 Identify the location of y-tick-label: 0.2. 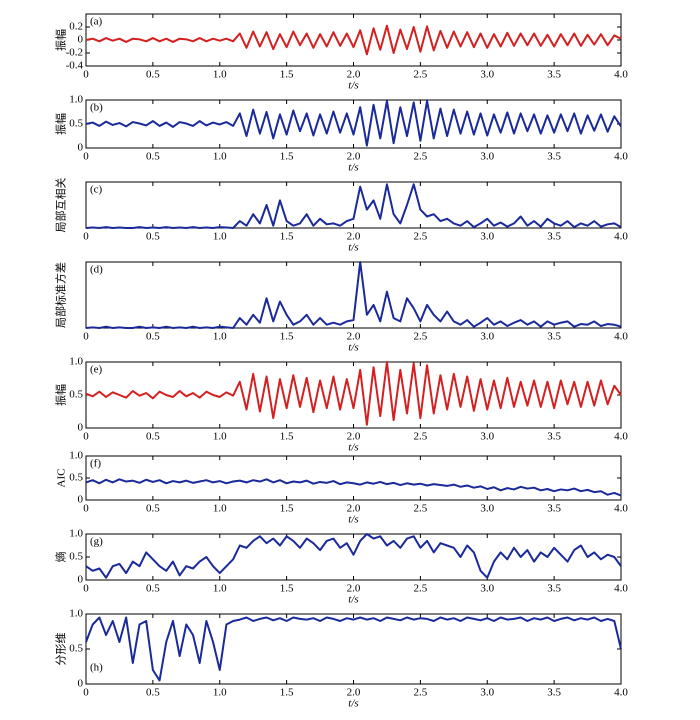
(76, 27).